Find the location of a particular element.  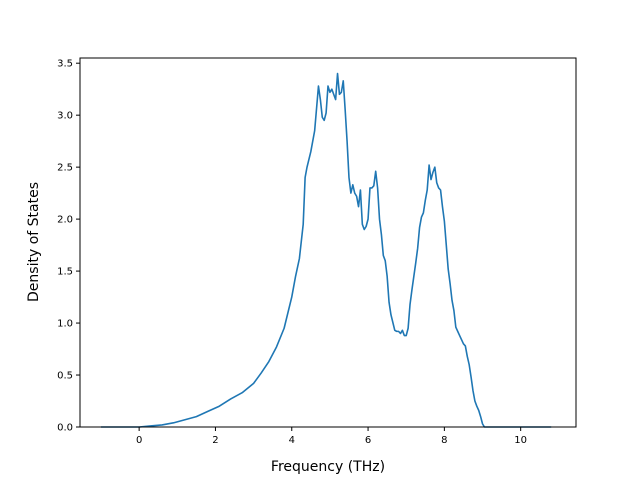

y-tick-label: 0.0 is located at coordinates (65, 428).